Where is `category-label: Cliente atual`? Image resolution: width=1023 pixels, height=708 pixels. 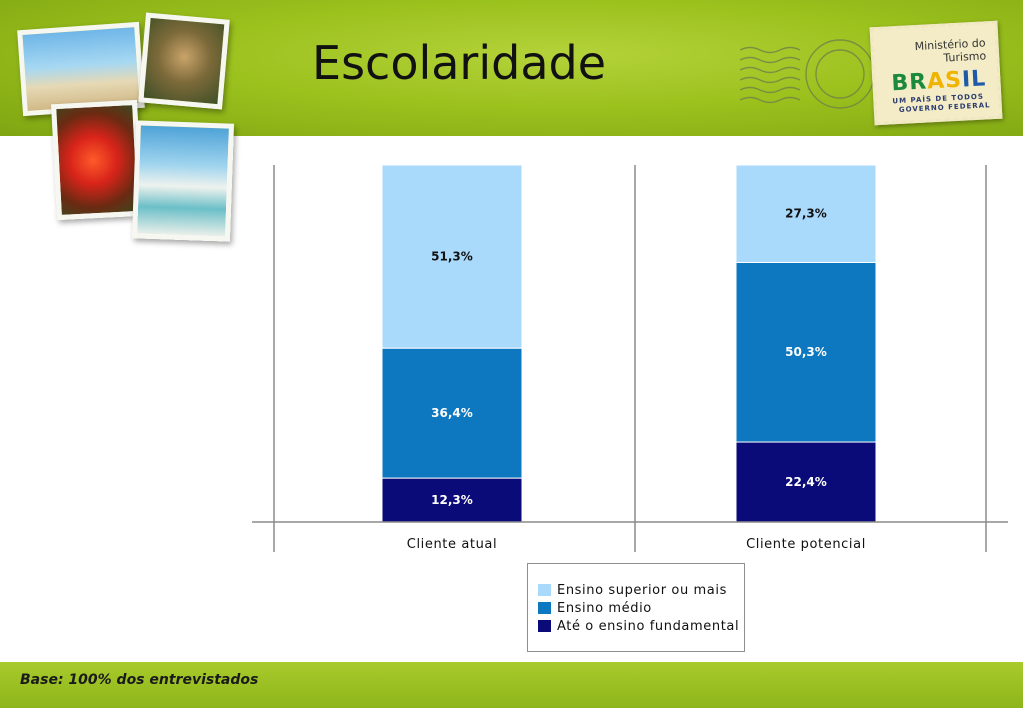 category-label: Cliente atual is located at coordinates (452, 544).